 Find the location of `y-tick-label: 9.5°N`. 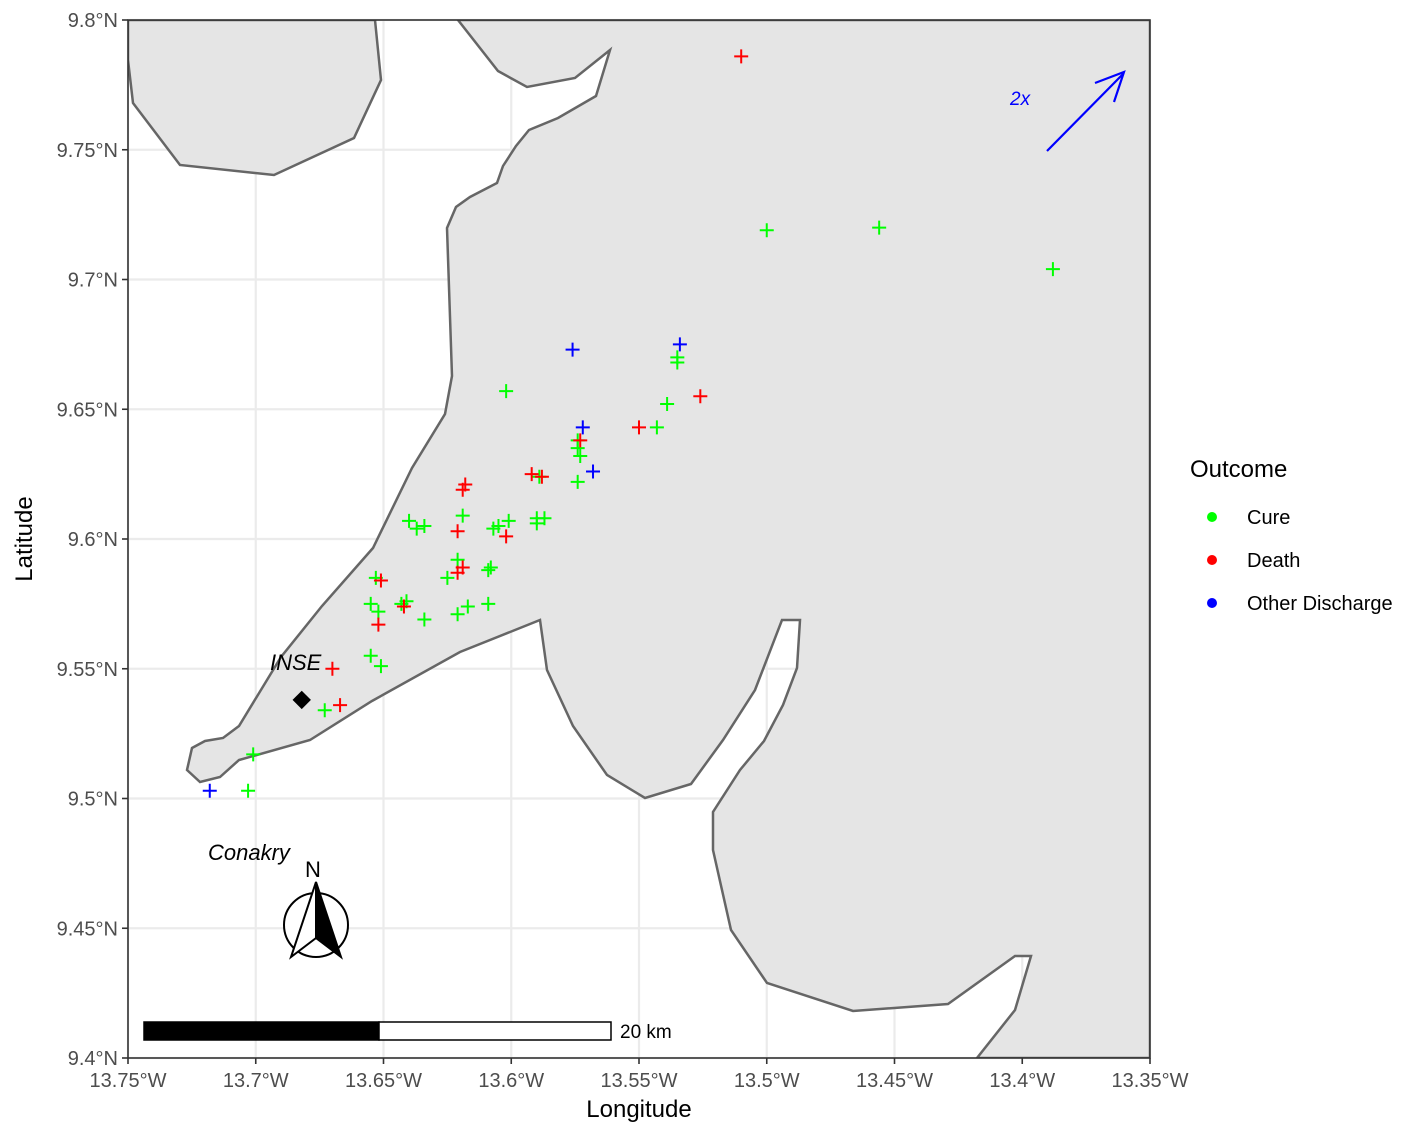

y-tick-label: 9.5°N is located at coordinates (93, 800).